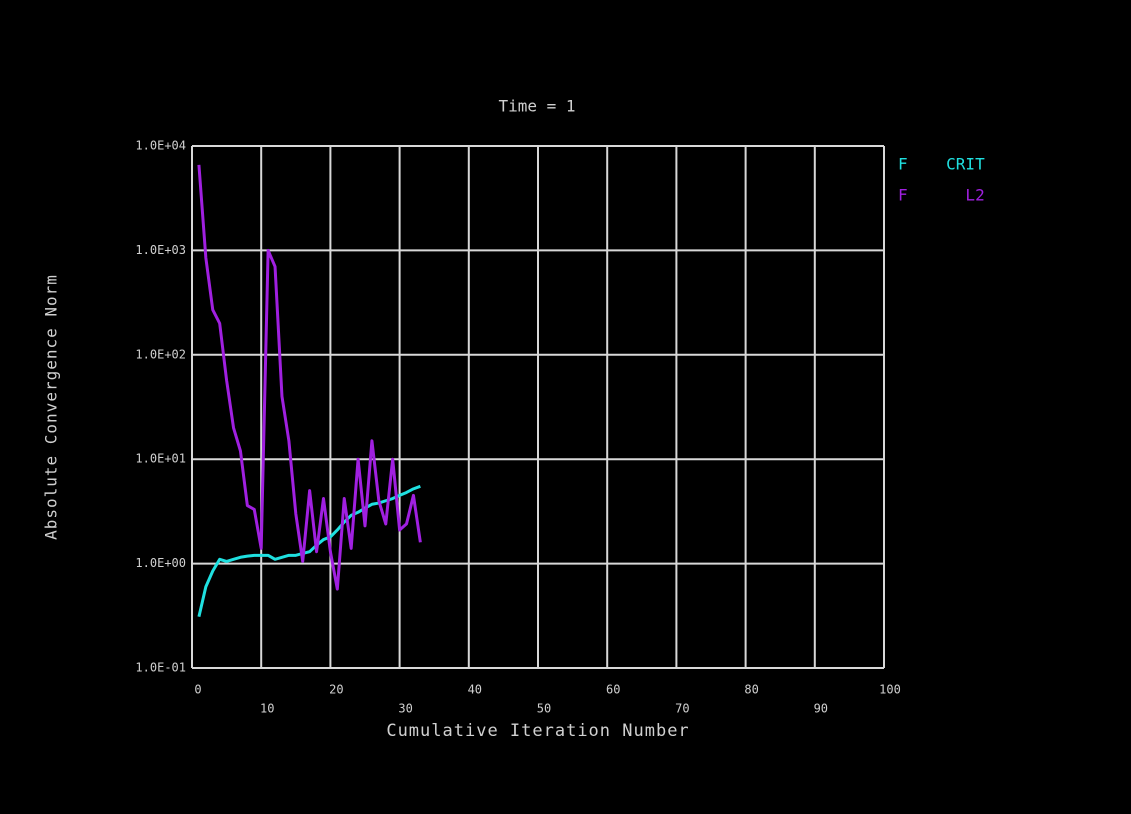 This screenshot has height=814, width=1131. What do you see at coordinates (544, 709) in the screenshot?
I see `x-tick-label: 50` at bounding box center [544, 709].